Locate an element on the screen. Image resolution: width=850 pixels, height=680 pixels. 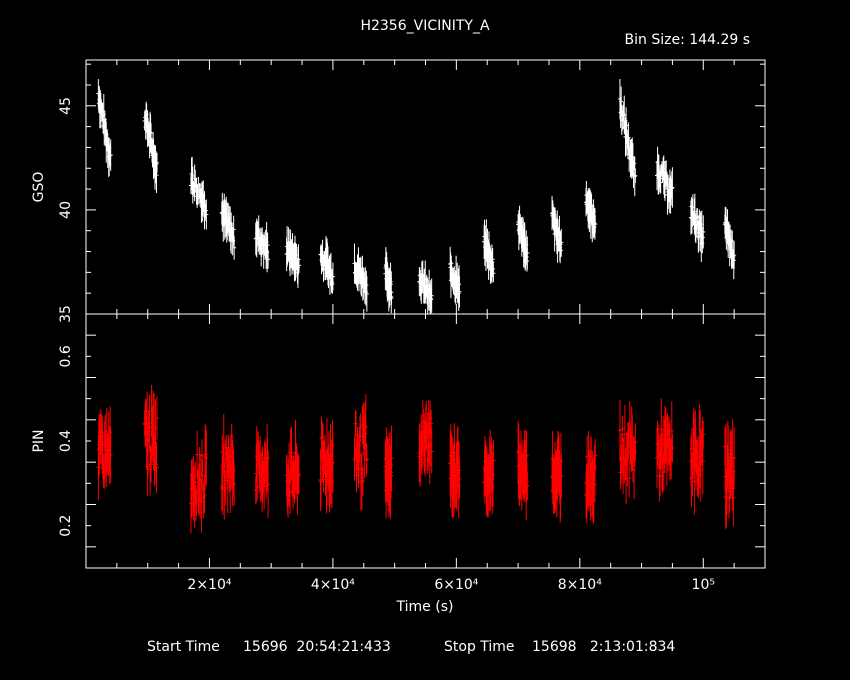
gso-tick-label: 35 is located at coordinates (66, 314).